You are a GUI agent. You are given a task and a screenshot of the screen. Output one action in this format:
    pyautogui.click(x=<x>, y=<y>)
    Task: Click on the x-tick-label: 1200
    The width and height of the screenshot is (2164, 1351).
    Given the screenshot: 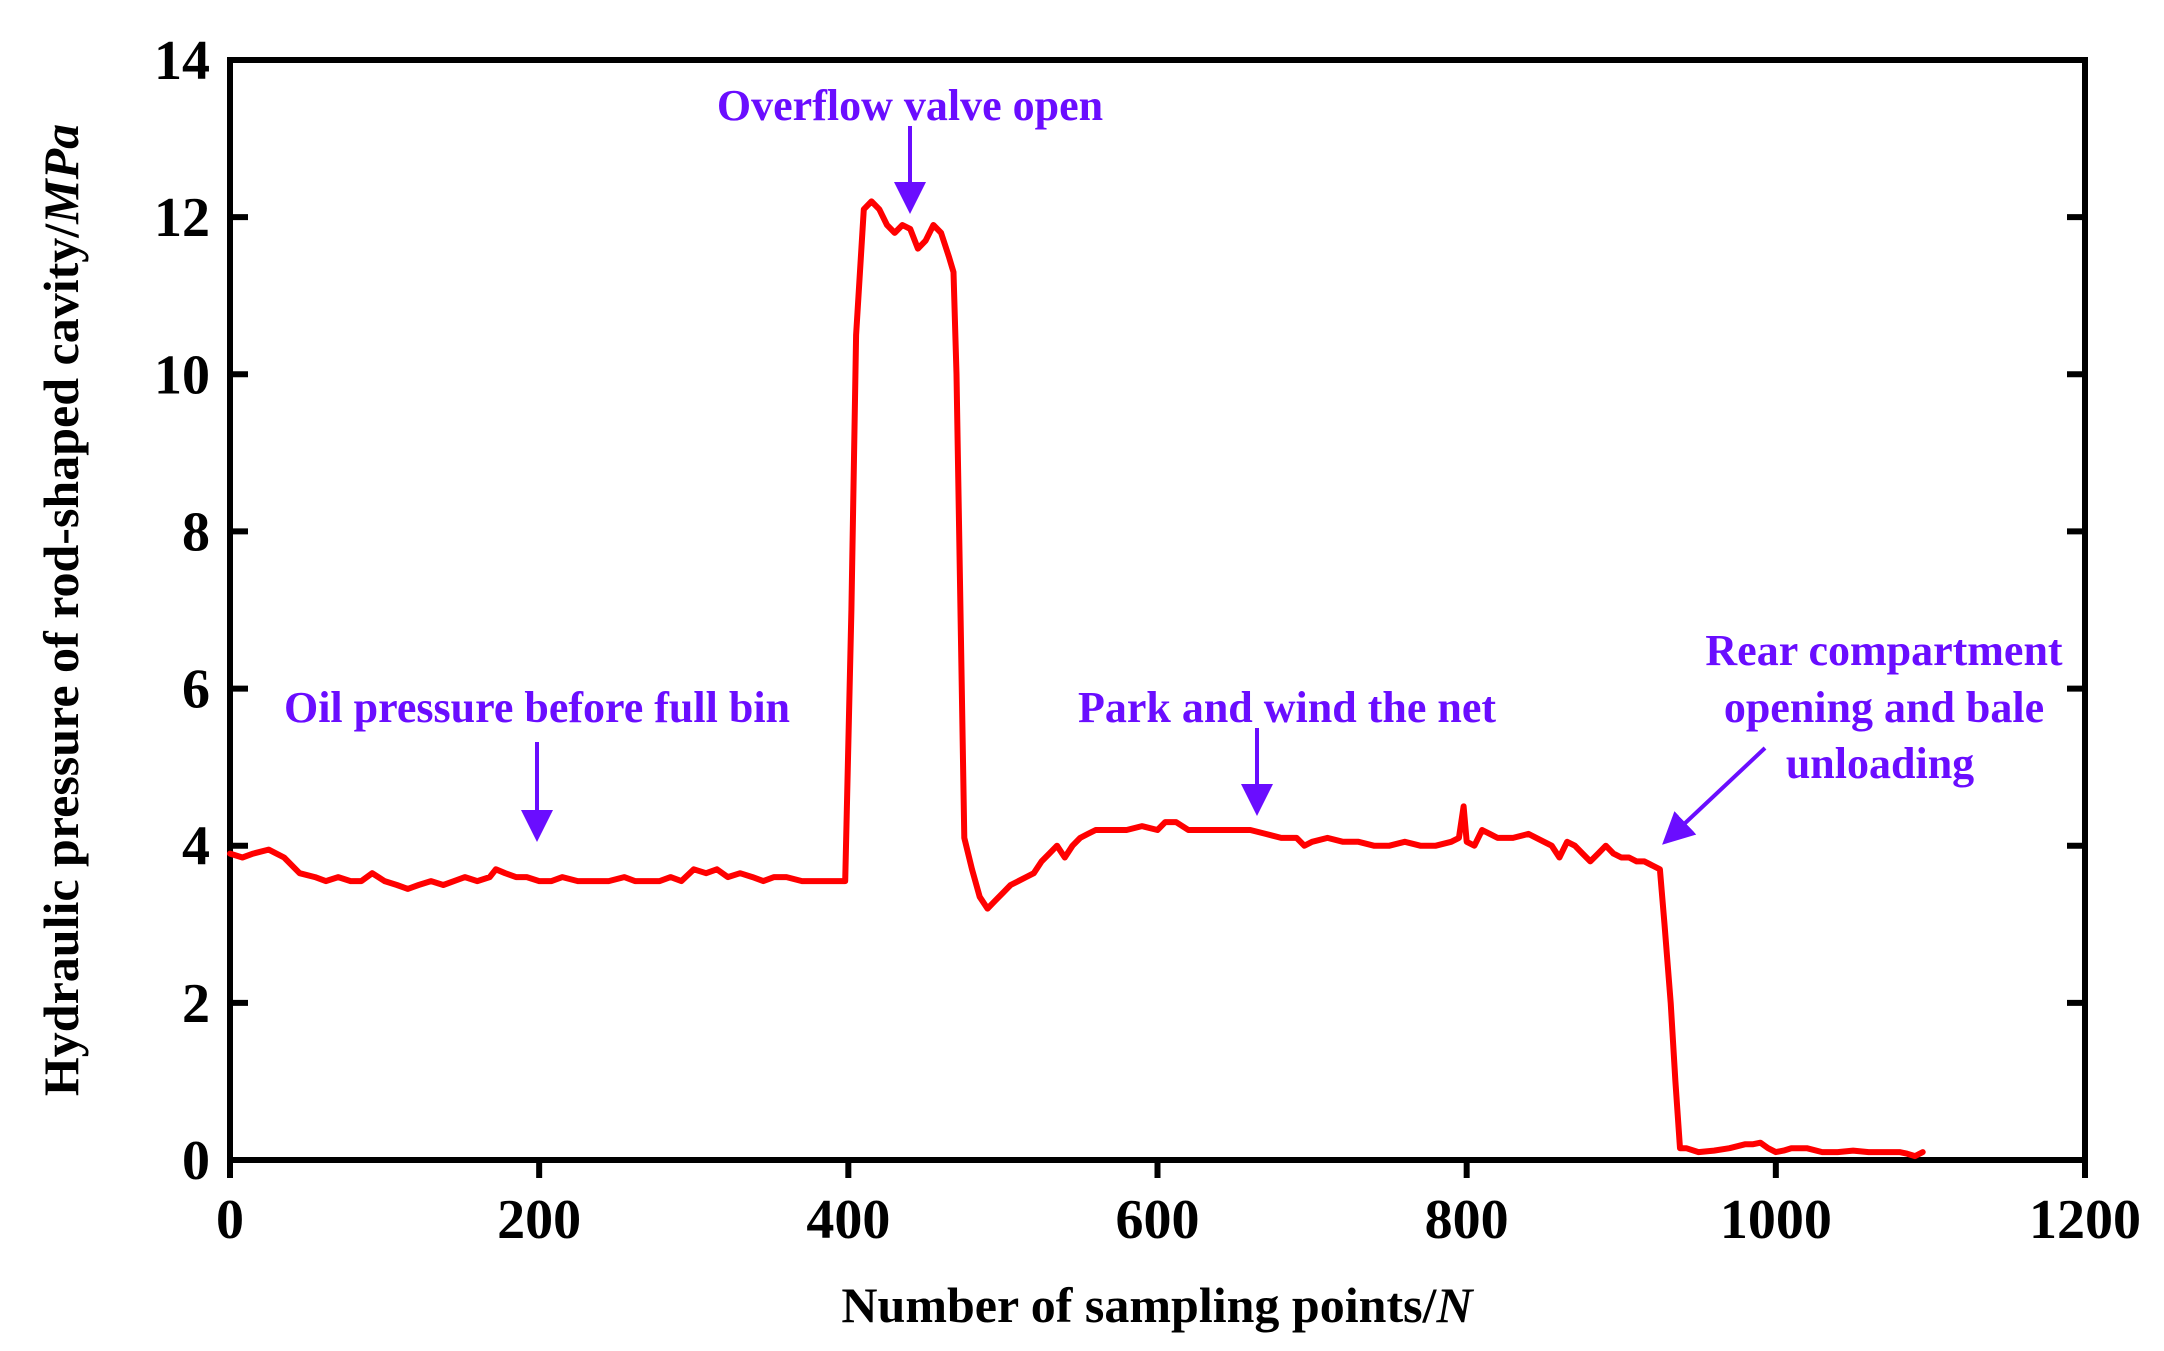 What is the action you would take?
    pyautogui.click(x=2085, y=1220)
    